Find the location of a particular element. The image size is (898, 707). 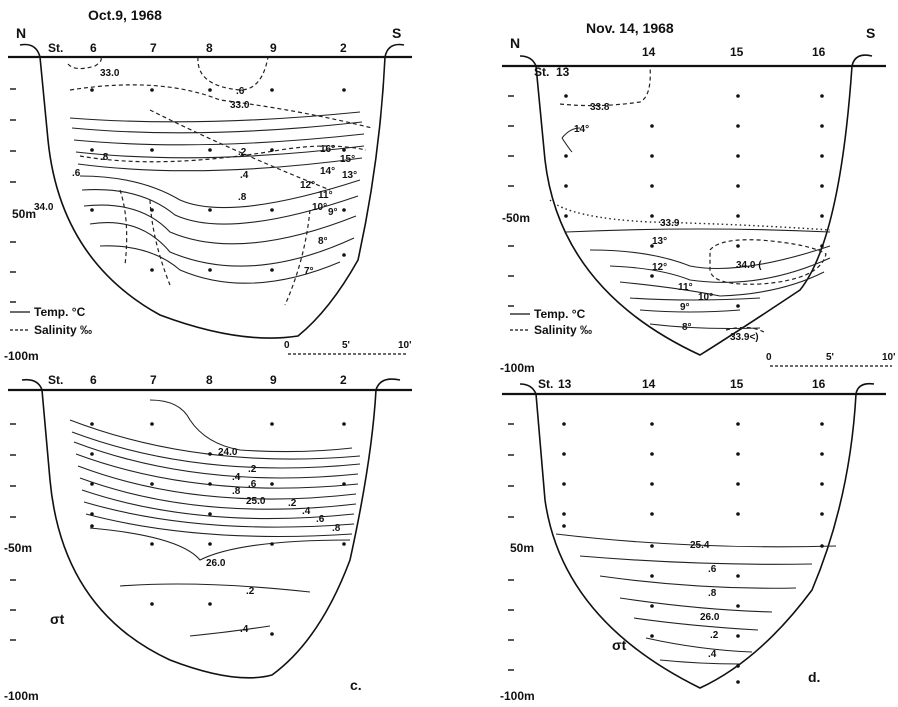

panel-a-station-9: 9 is located at coordinates (273, 48).